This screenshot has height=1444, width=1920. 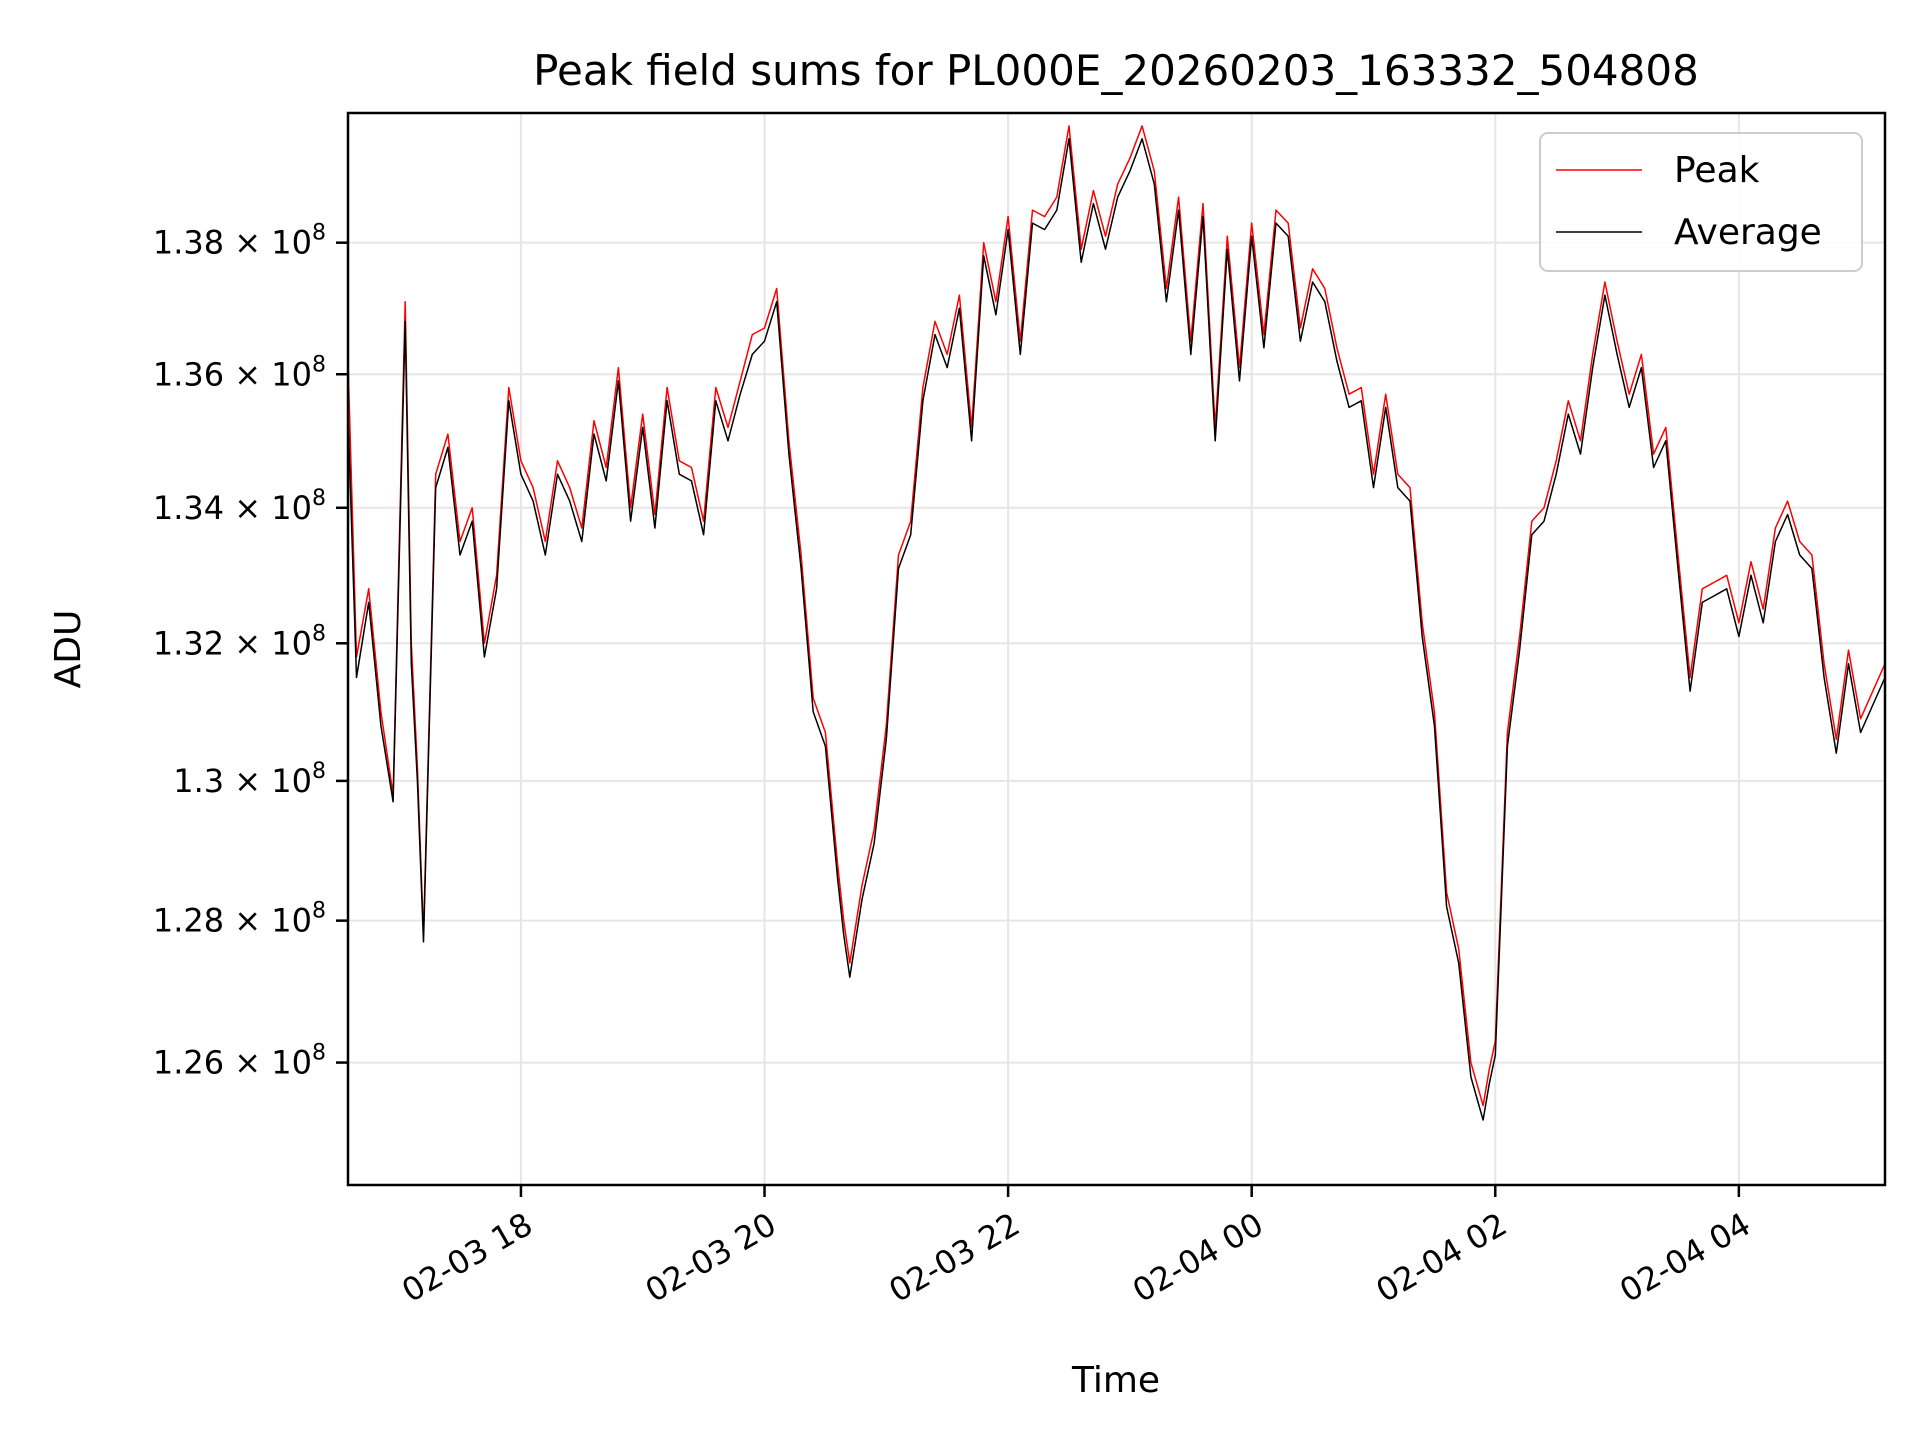 What do you see at coordinates (1748, 232) in the screenshot?
I see `legend-average-label: Average` at bounding box center [1748, 232].